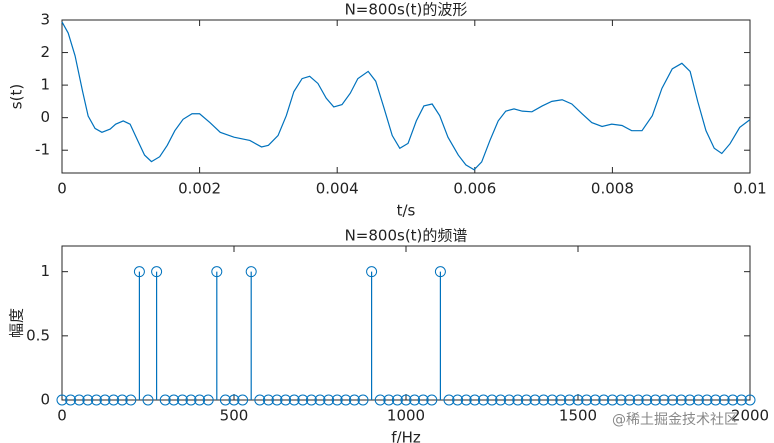 Image resolution: width=774 pixels, height=443 pixels. I want to click on y-tick-label: 2, so click(45, 52).